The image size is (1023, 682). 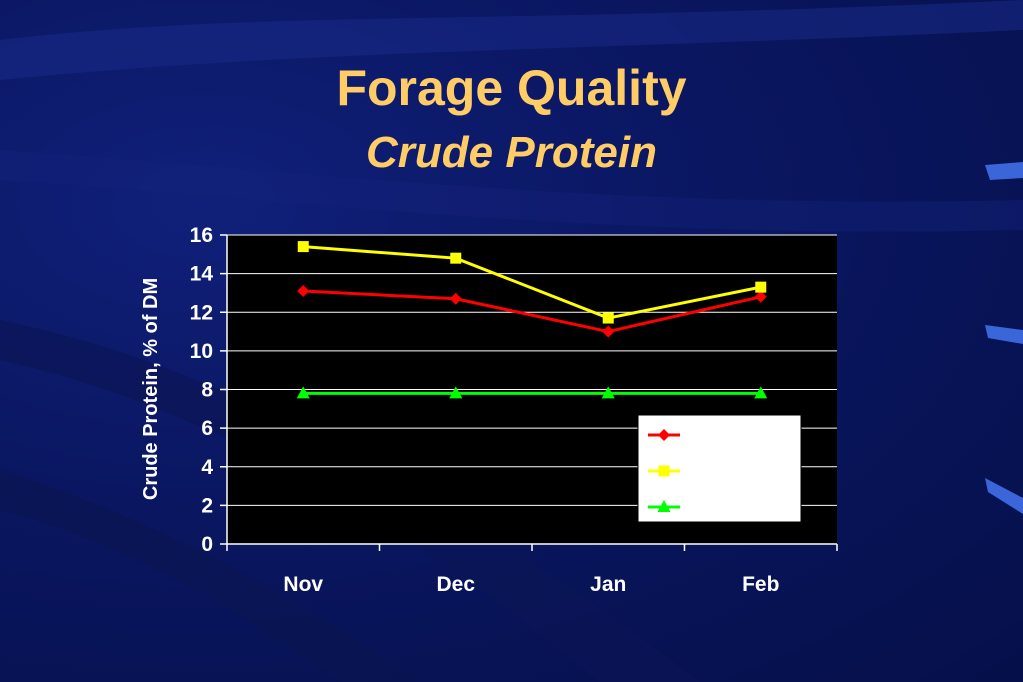 I want to click on x-tick-label: Nov, so click(x=303, y=584).